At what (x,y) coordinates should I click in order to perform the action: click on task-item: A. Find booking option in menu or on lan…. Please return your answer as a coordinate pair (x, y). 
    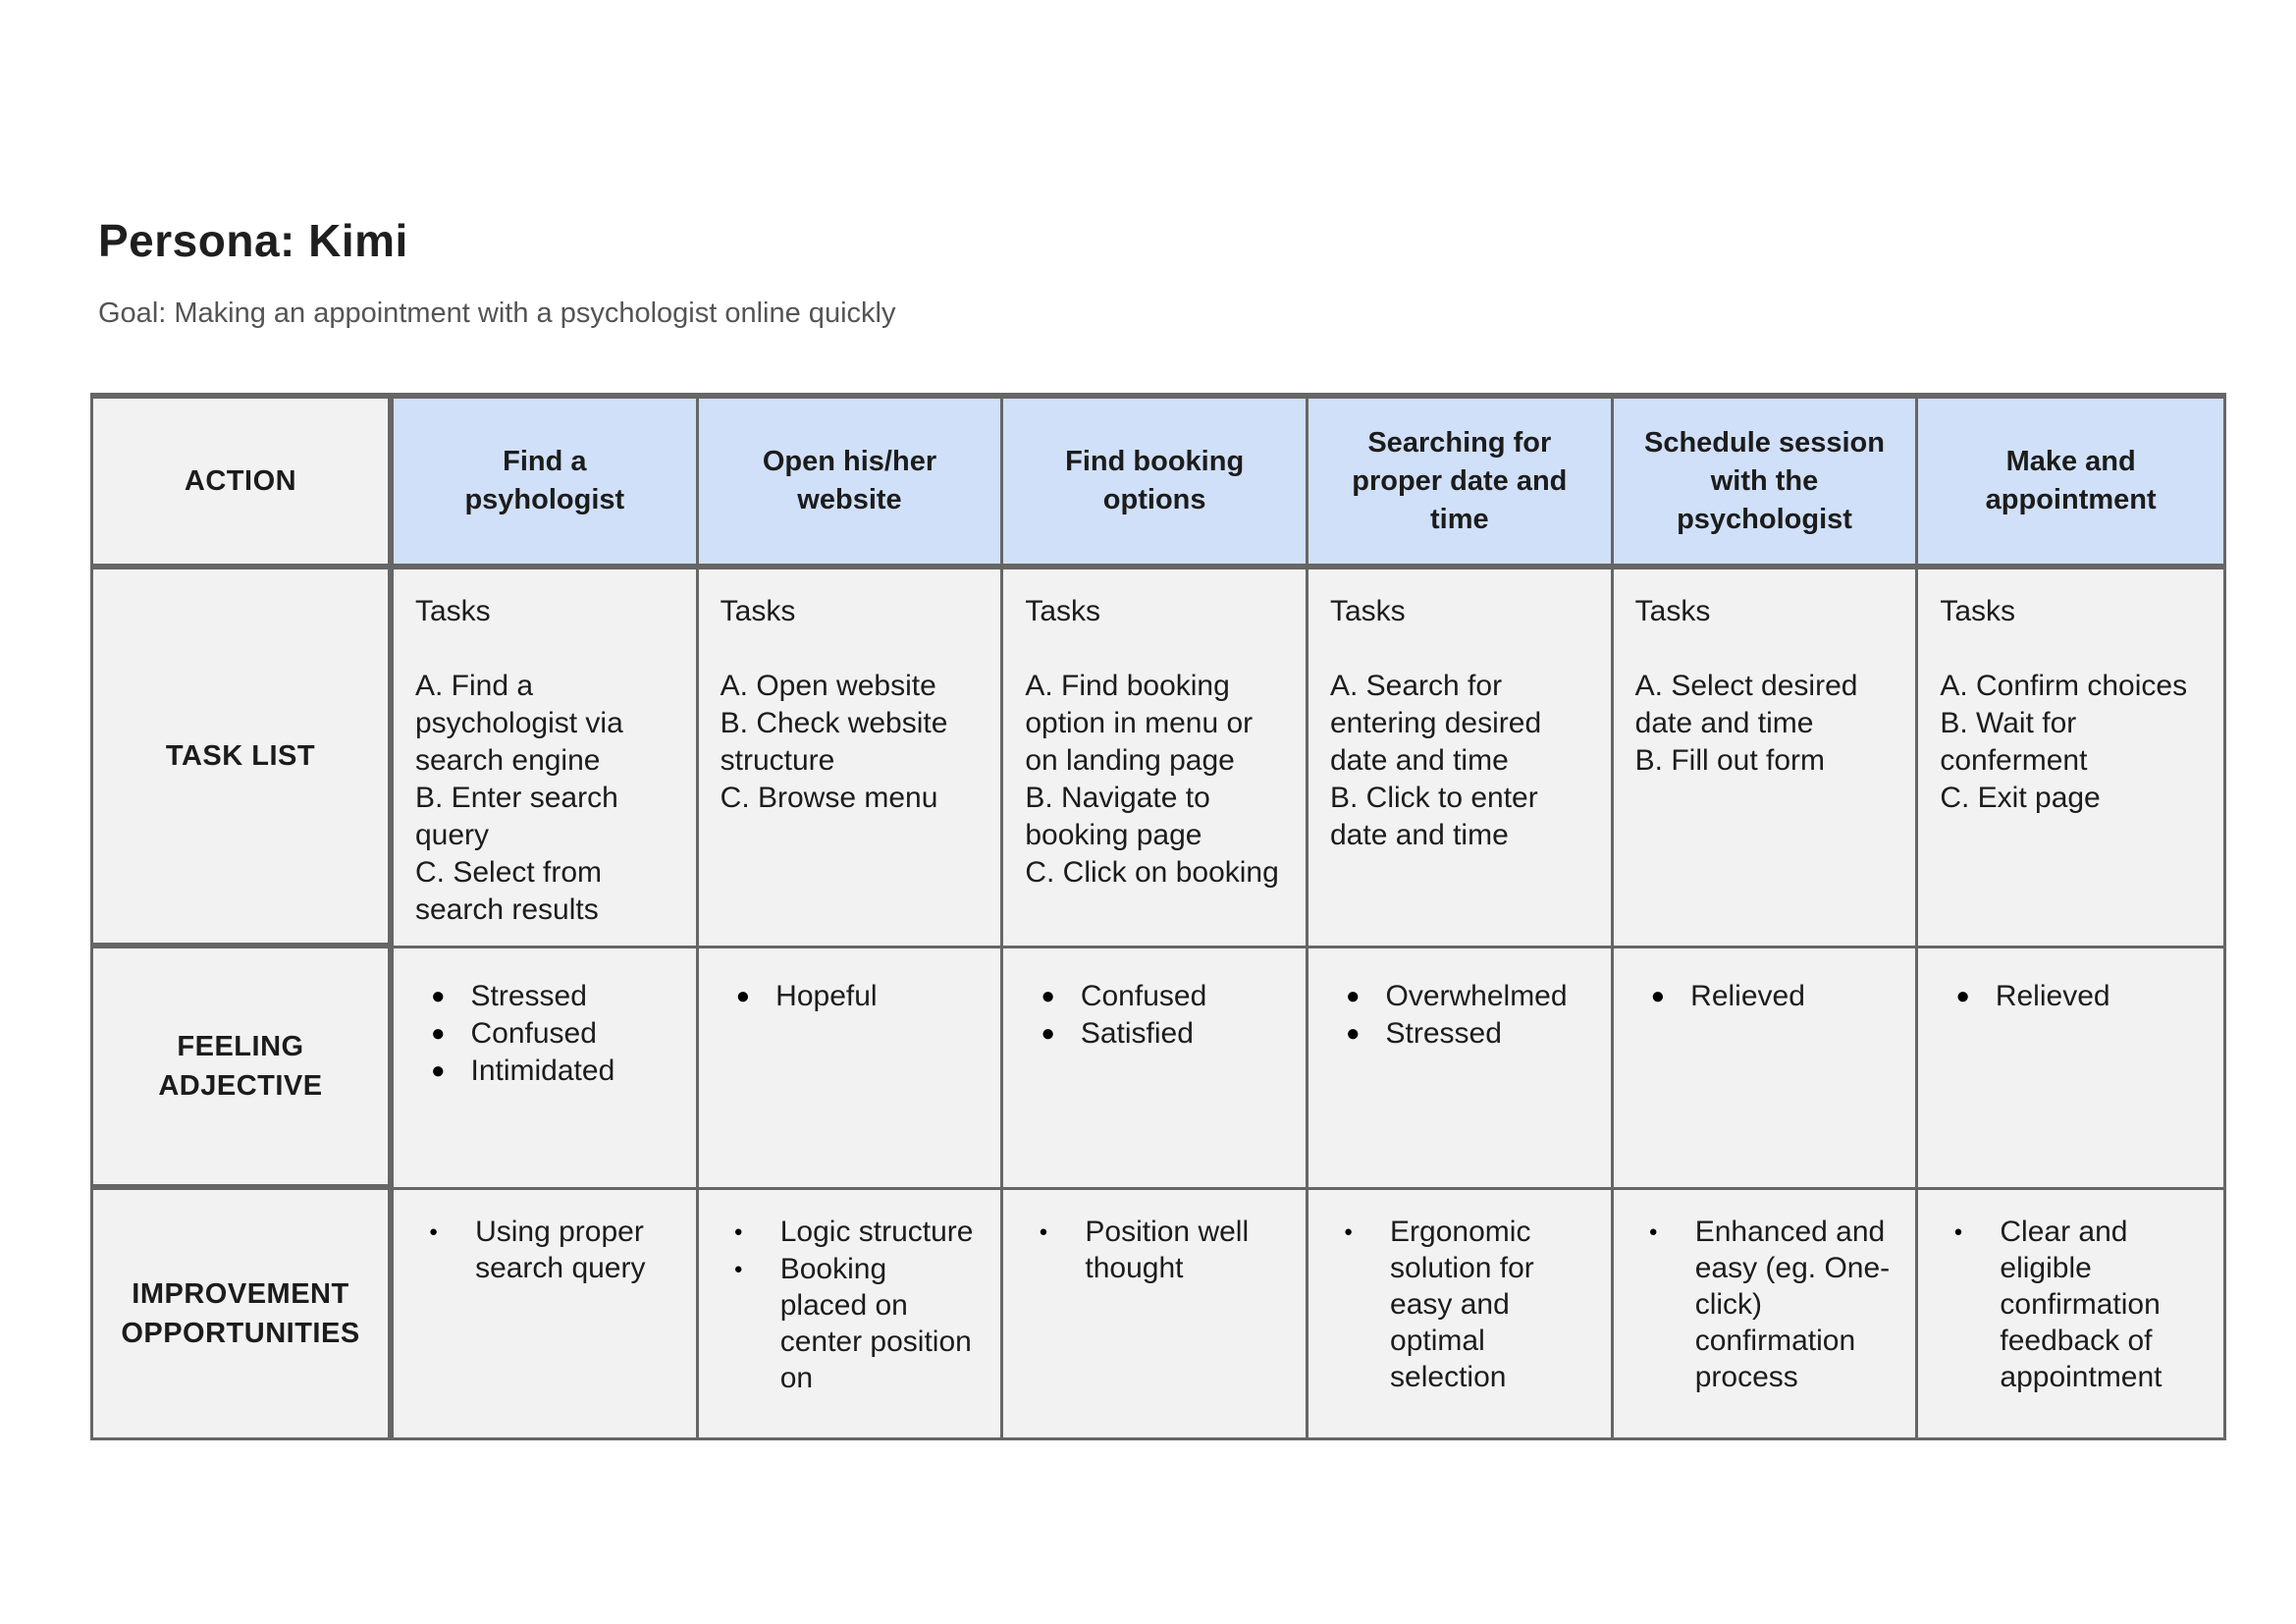
    Looking at the image, I should click on (1139, 723).